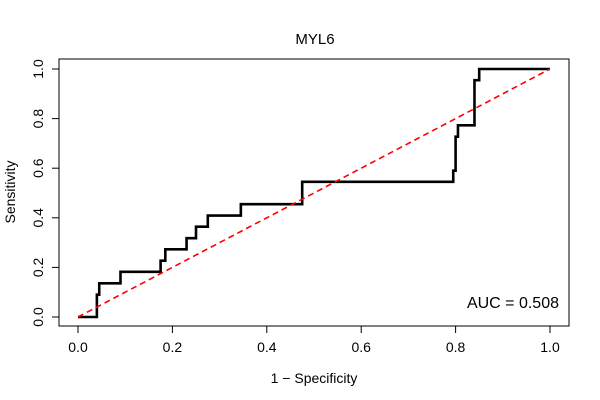 The width and height of the screenshot is (600, 400). I want to click on y-tick-label: 1.0, so click(38, 69).